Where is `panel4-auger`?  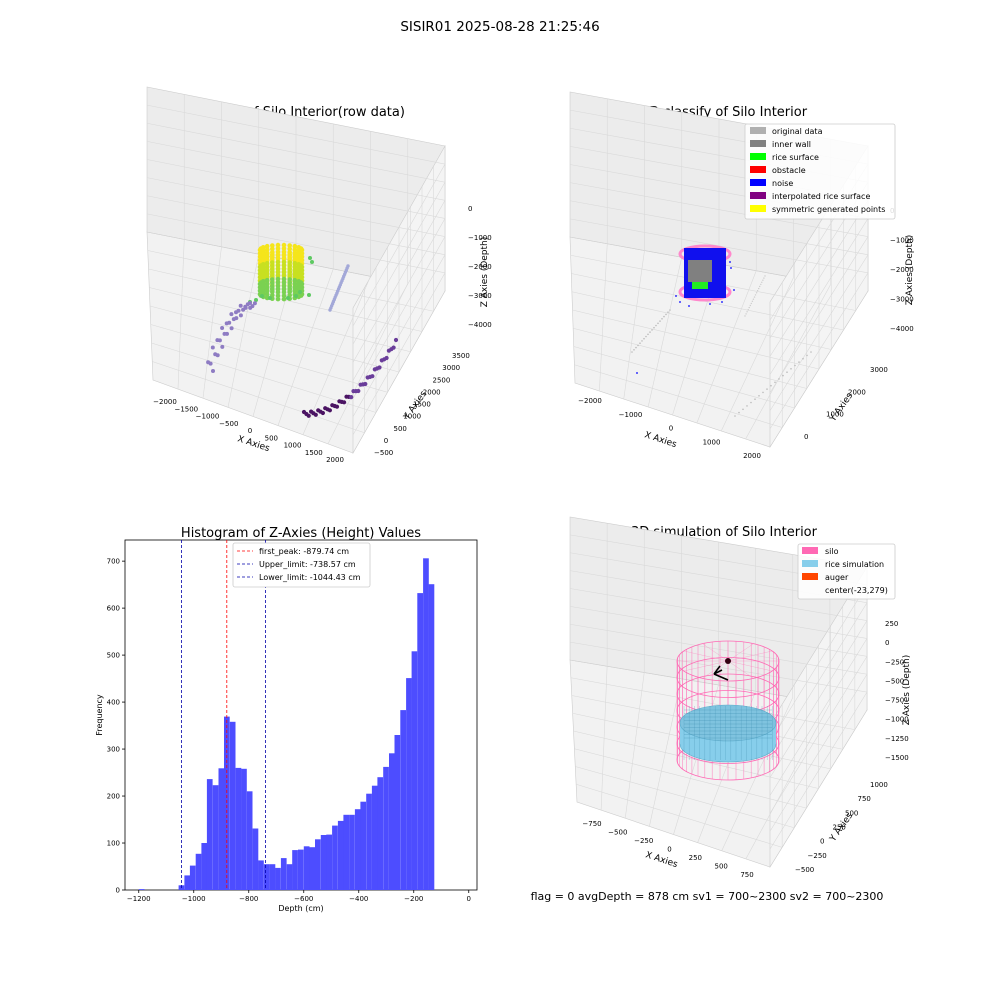 panel4-auger is located at coordinates (722, 669).